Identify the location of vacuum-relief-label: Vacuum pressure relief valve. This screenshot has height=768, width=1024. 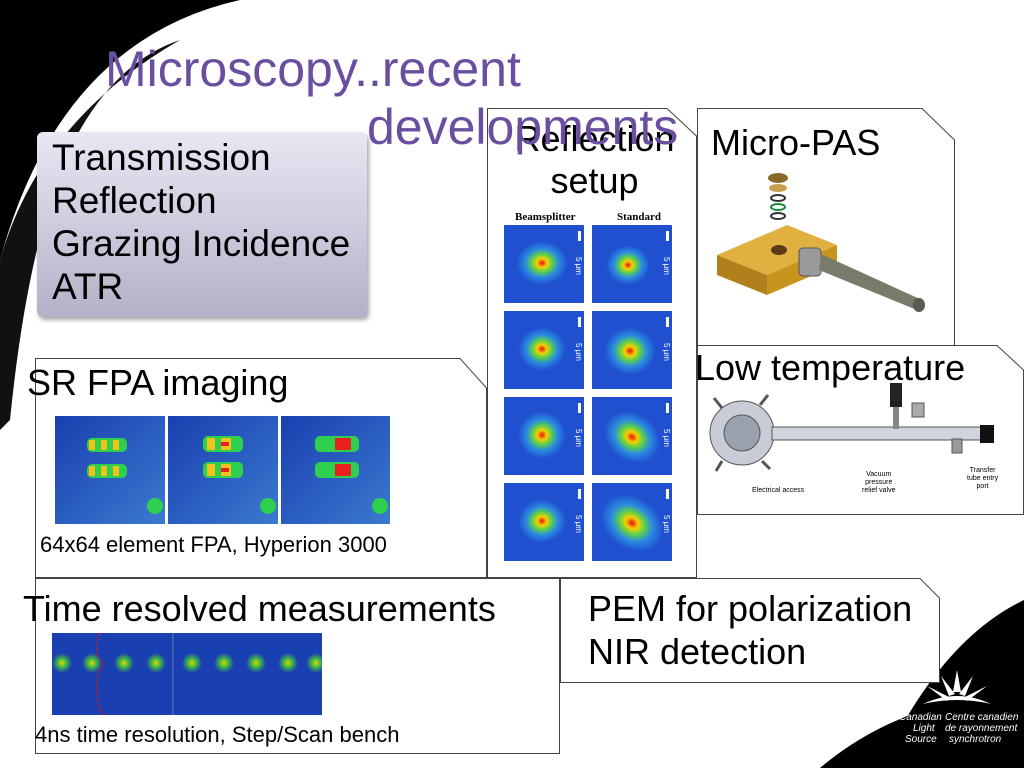
(879, 482).